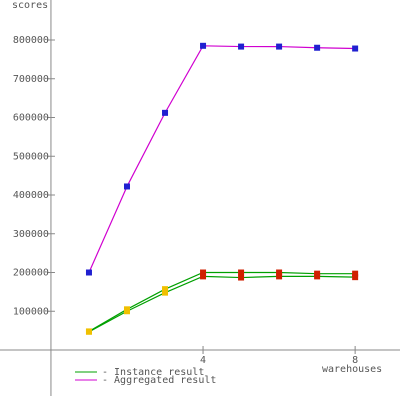  Describe the element at coordinates (352, 369) in the screenshot. I see `x-axis-label: warehouses` at that location.